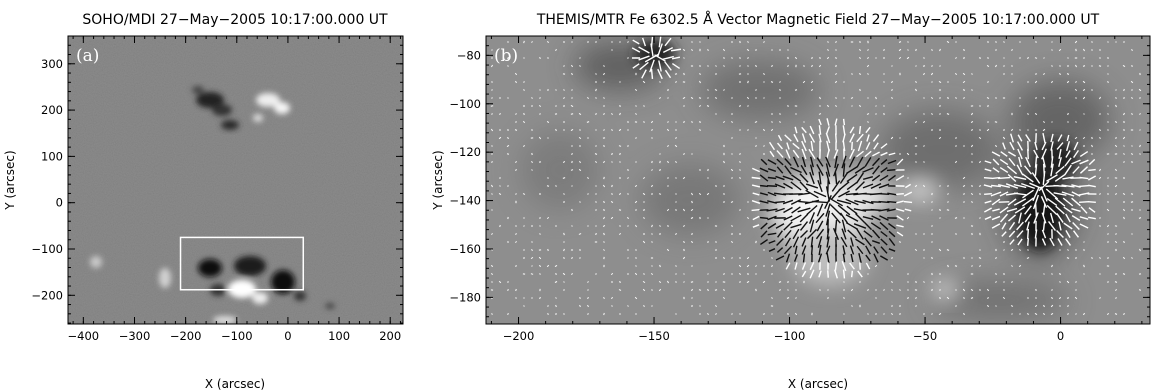  What do you see at coordinates (925, 336) in the screenshot?
I see `x-tick-label: −50` at bounding box center [925, 336].